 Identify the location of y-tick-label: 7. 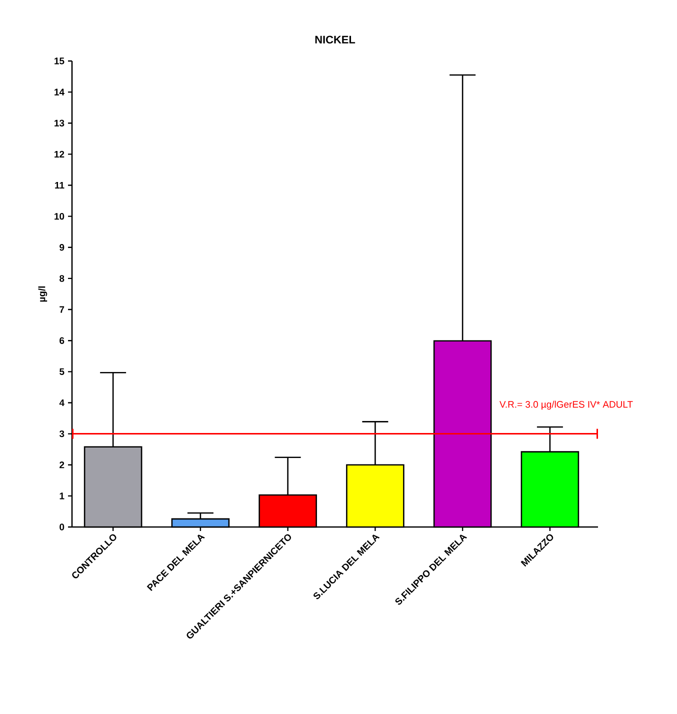
(62, 309).